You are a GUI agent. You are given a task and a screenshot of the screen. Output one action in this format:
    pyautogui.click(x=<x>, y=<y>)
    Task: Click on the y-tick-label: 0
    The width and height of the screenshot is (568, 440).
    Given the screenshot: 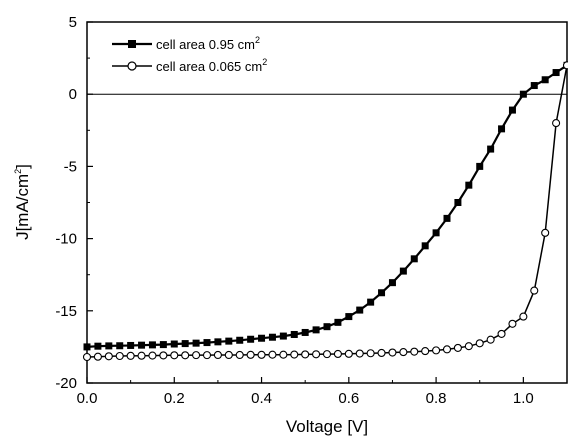 What is the action you would take?
    pyautogui.click(x=73, y=94)
    